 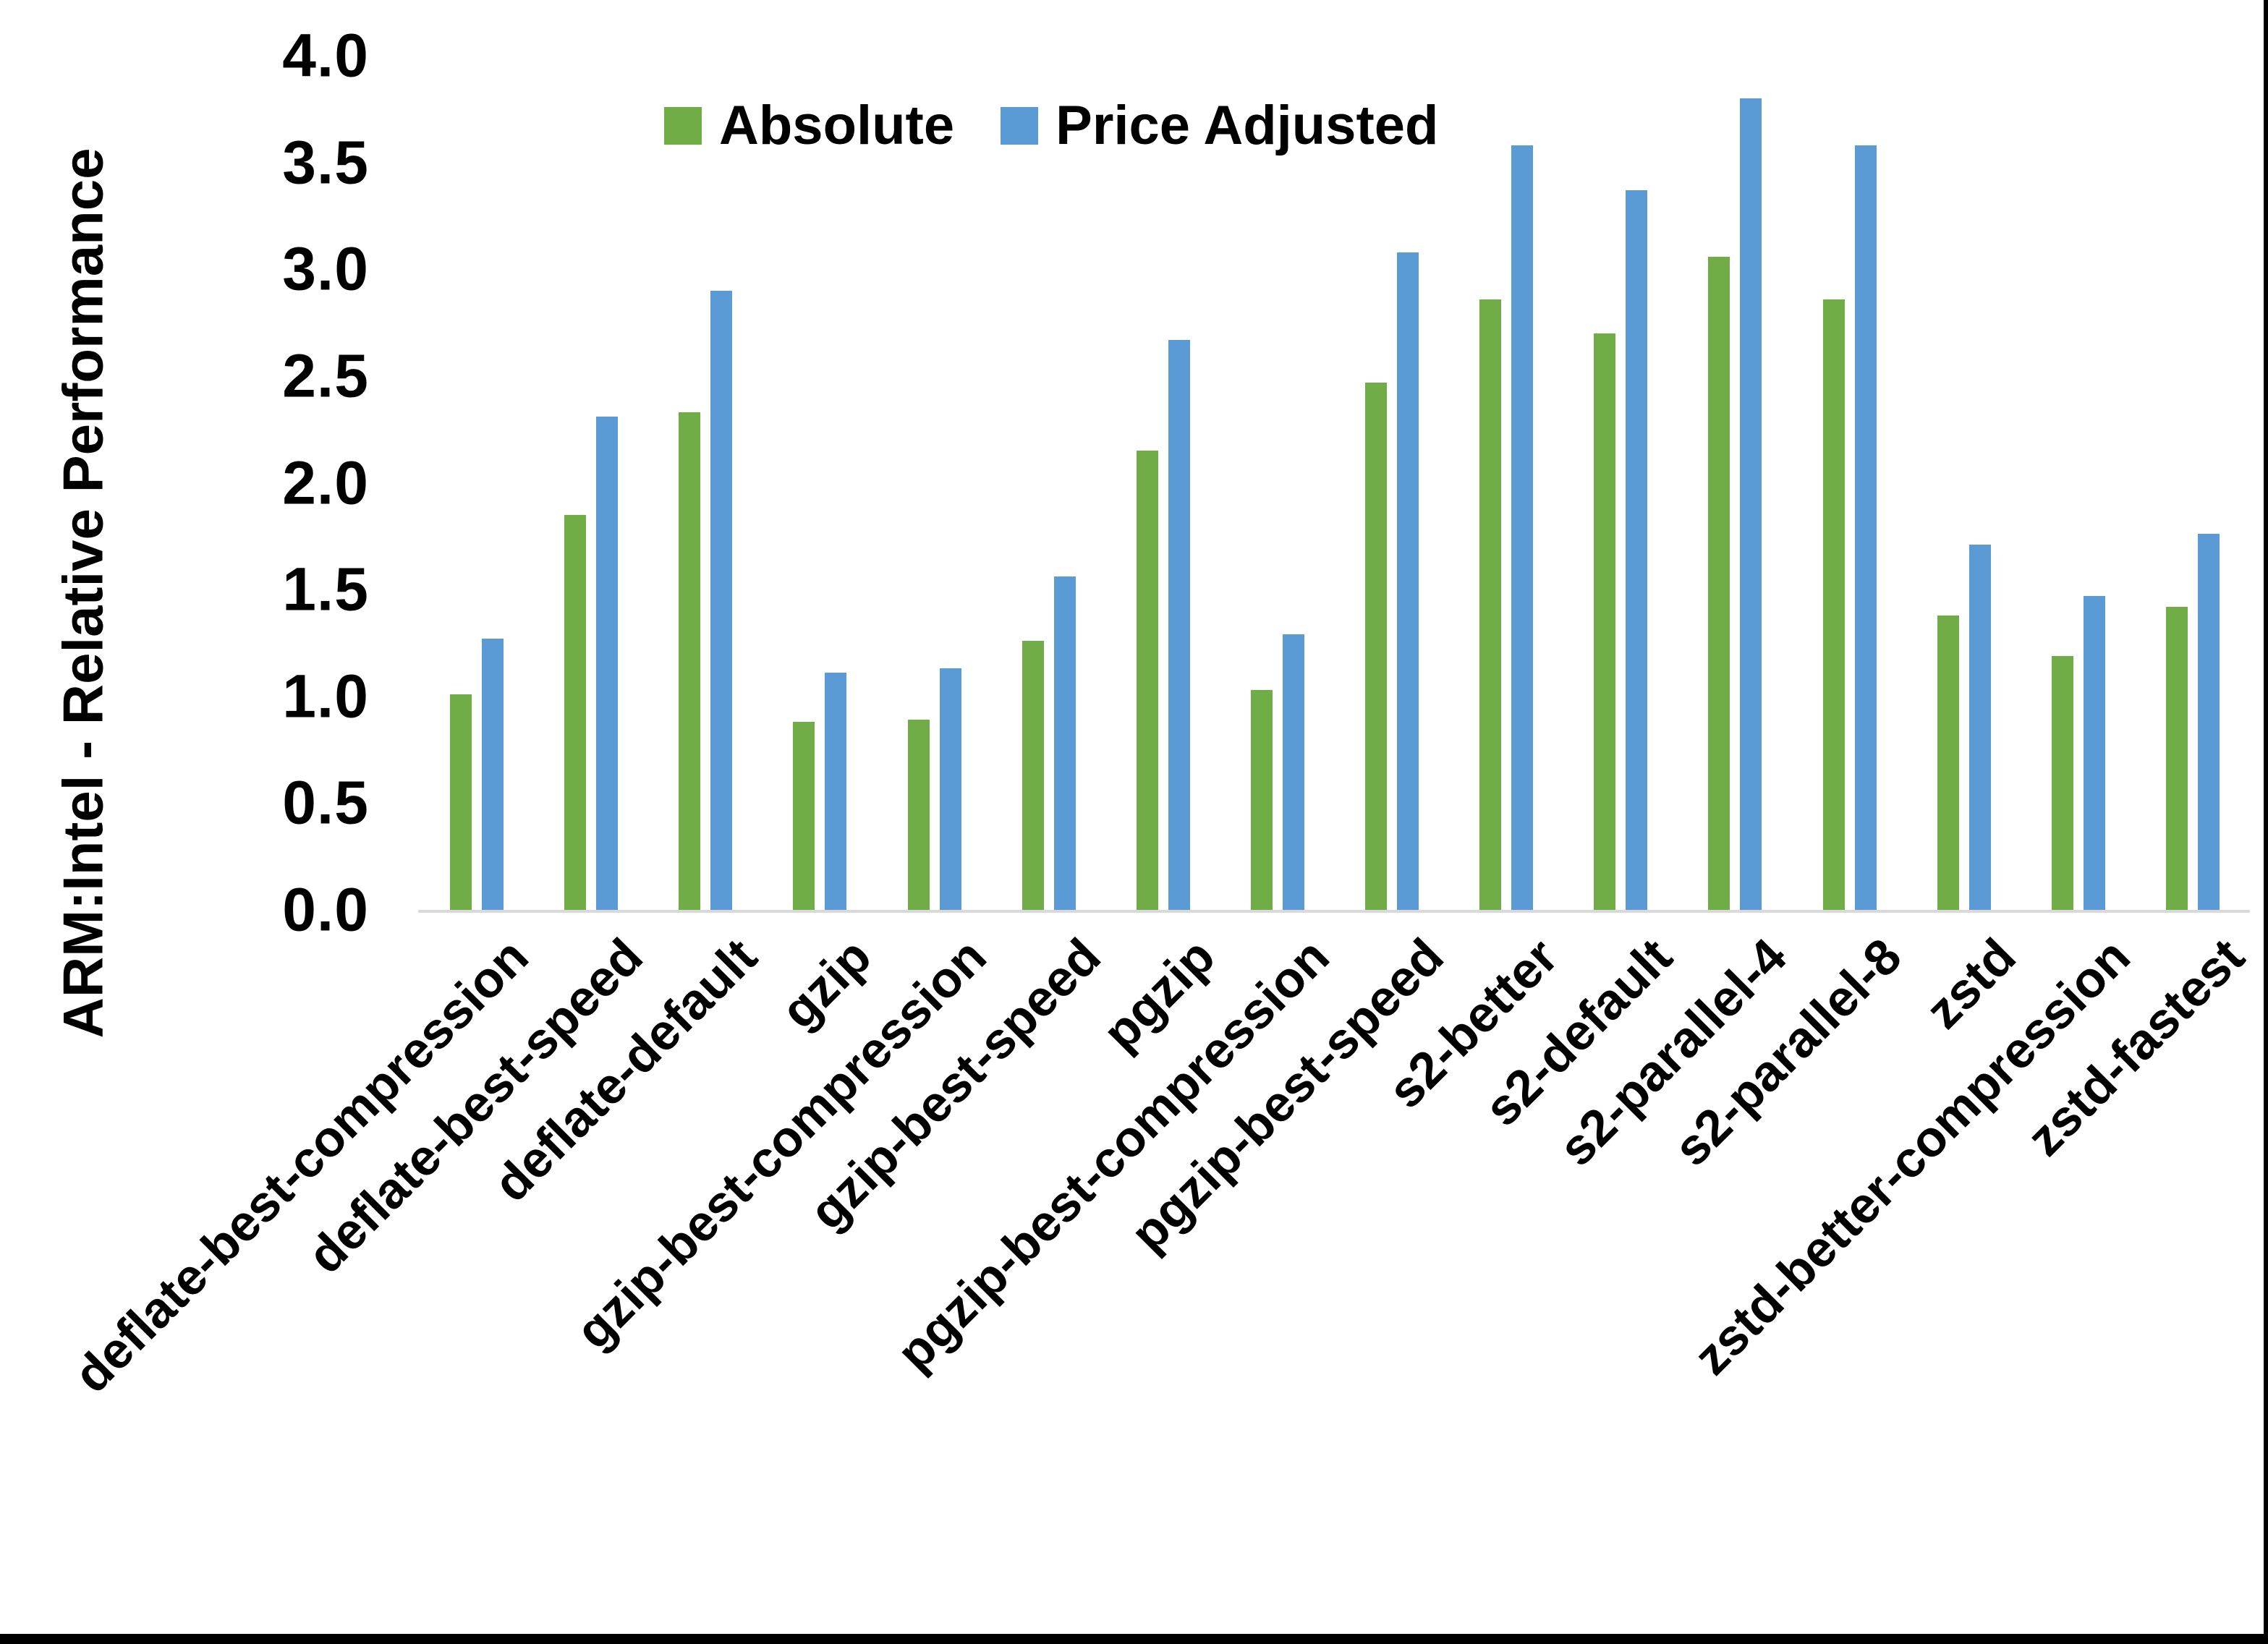 I want to click on y-tick-label: 4.0, so click(x=325, y=55).